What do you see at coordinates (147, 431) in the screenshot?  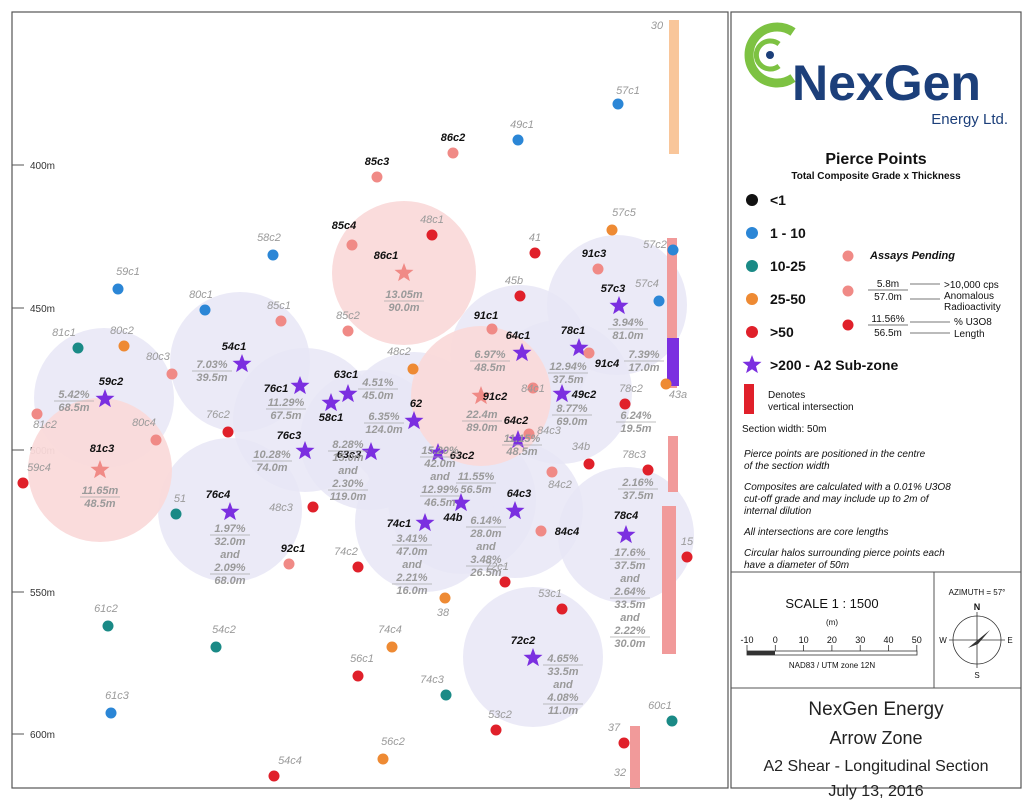 I see `pierce-point-80c4: 80c4` at bounding box center [147, 431].